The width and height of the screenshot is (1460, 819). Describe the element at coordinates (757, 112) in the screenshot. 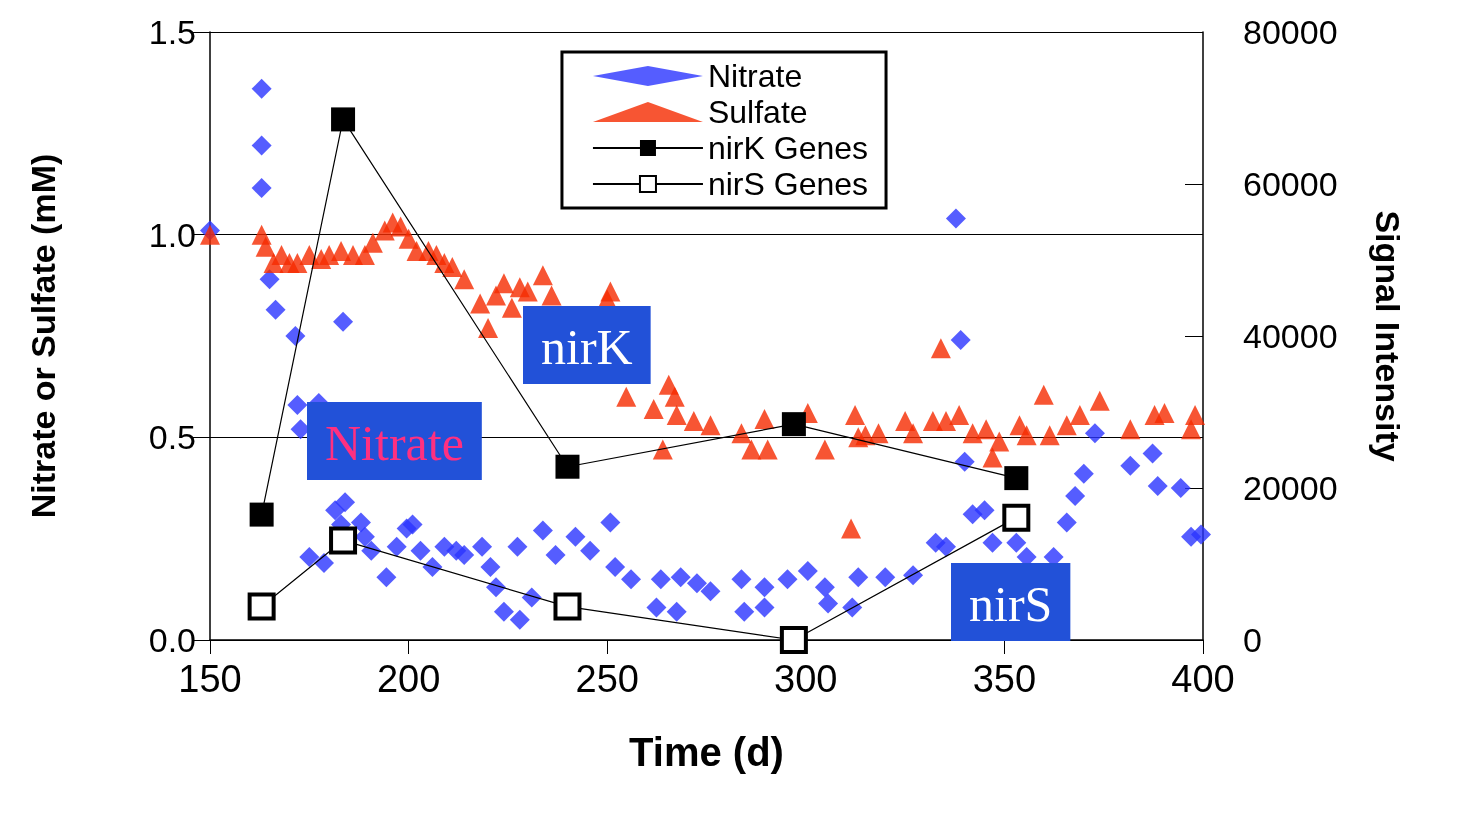

I see `legend-label: Sulfate` at that location.